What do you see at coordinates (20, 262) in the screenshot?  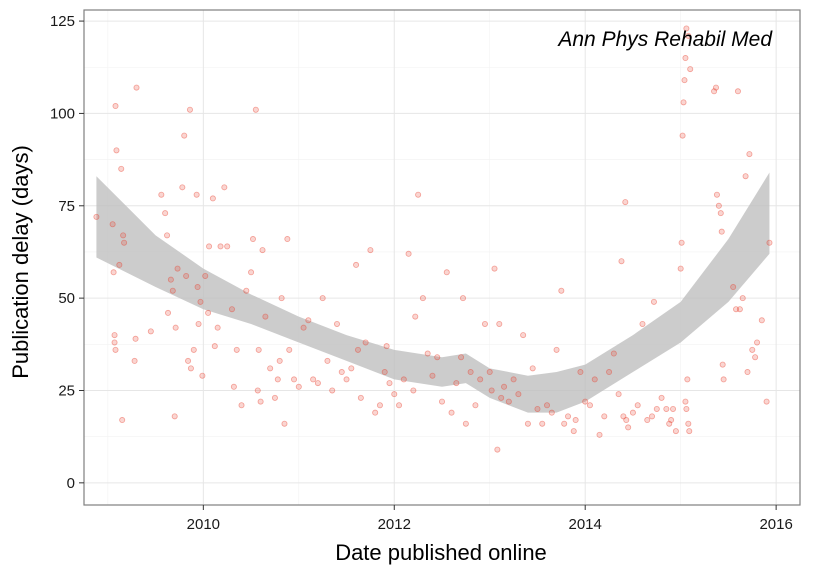 I see `y-axis-title: Publication delay (days)` at bounding box center [20, 262].